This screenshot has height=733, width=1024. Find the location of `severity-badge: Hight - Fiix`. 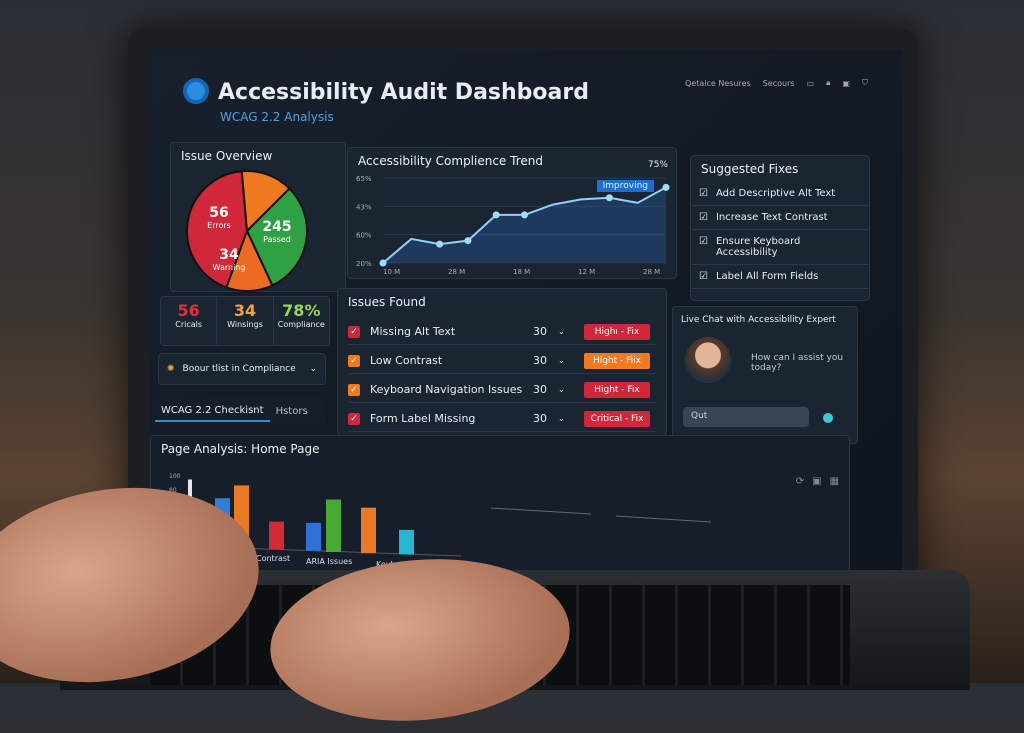

severity-badge: Hight - Fiix is located at coordinates (617, 360).